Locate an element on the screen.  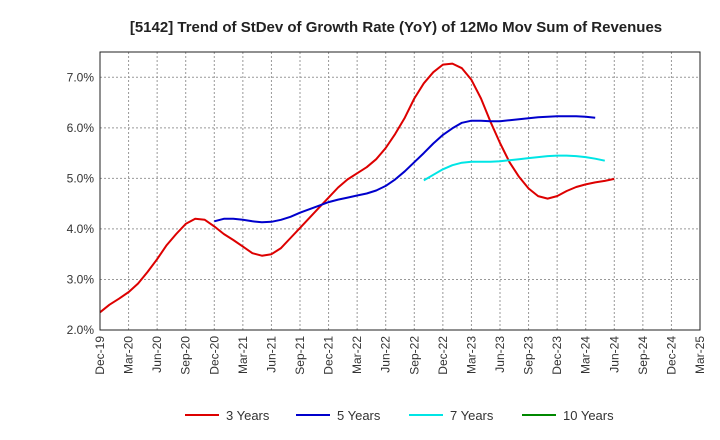
legend: 3 Years 5 Years 7 Years 10 Years is located at coordinates (399, 415).